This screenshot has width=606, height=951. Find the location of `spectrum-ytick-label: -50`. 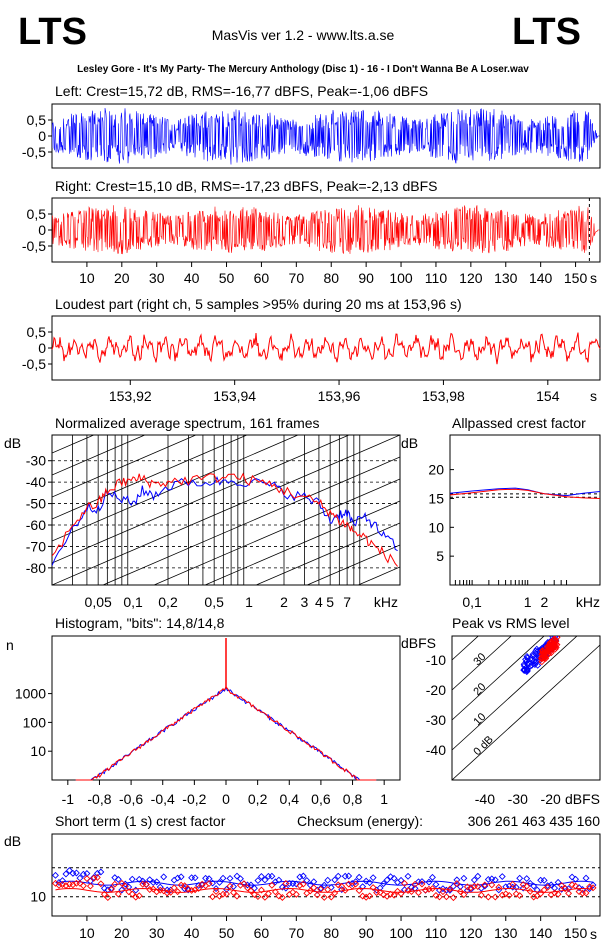

spectrum-ytick-label: -50 is located at coordinates (36, 504).